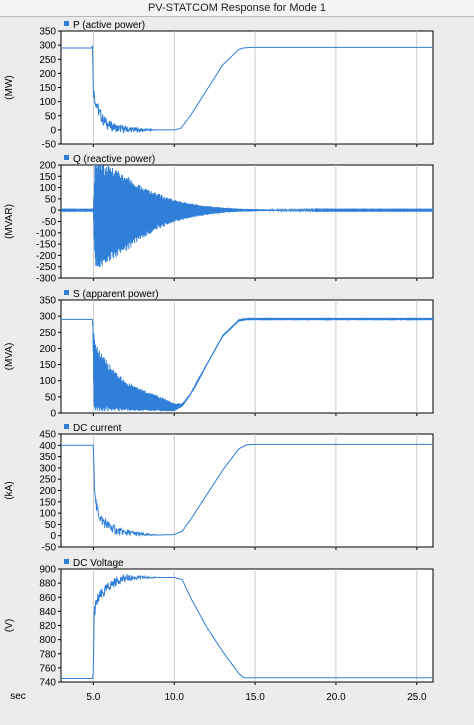  Describe the element at coordinates (47, 446) in the screenshot. I see `y-tick-label: 400` at that location.